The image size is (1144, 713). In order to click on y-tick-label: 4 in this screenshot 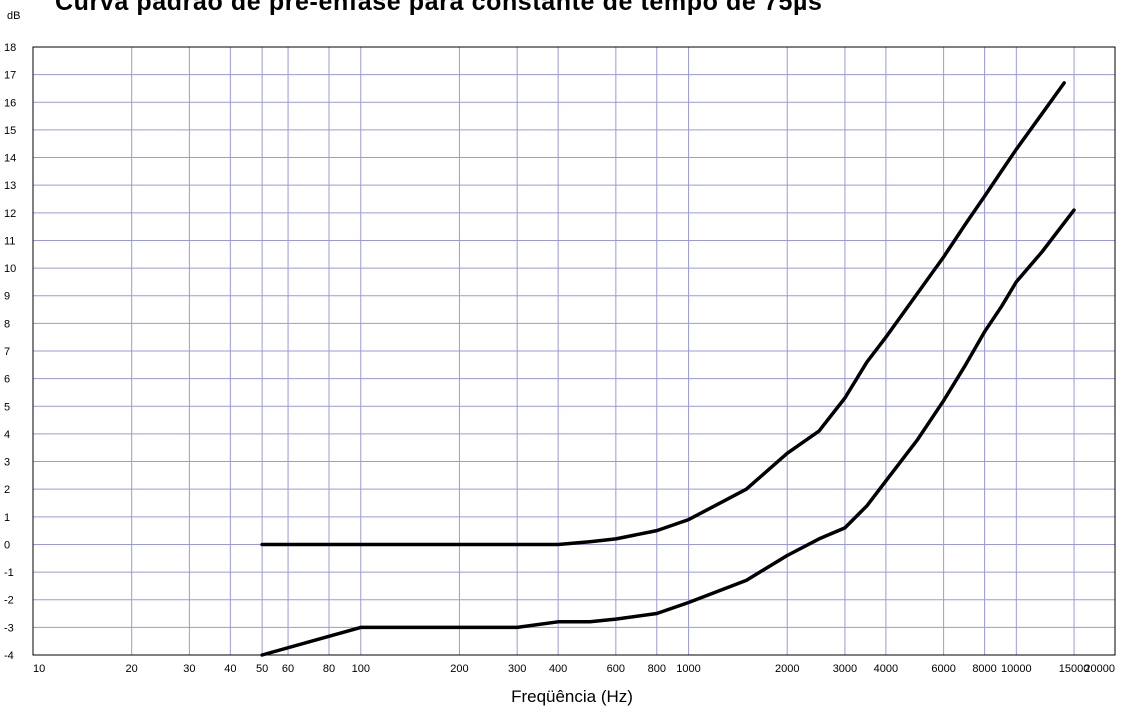, I will do `click(7, 435)`.